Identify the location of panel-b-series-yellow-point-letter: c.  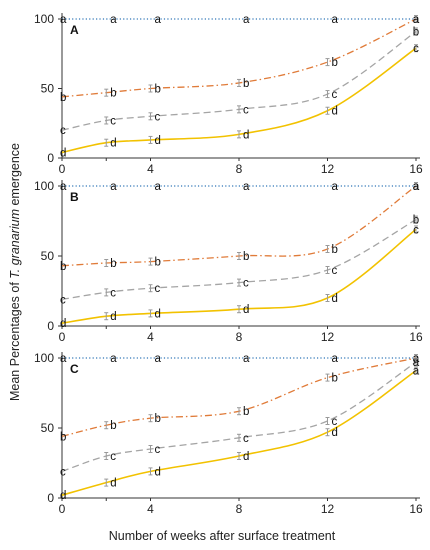
(416, 230).